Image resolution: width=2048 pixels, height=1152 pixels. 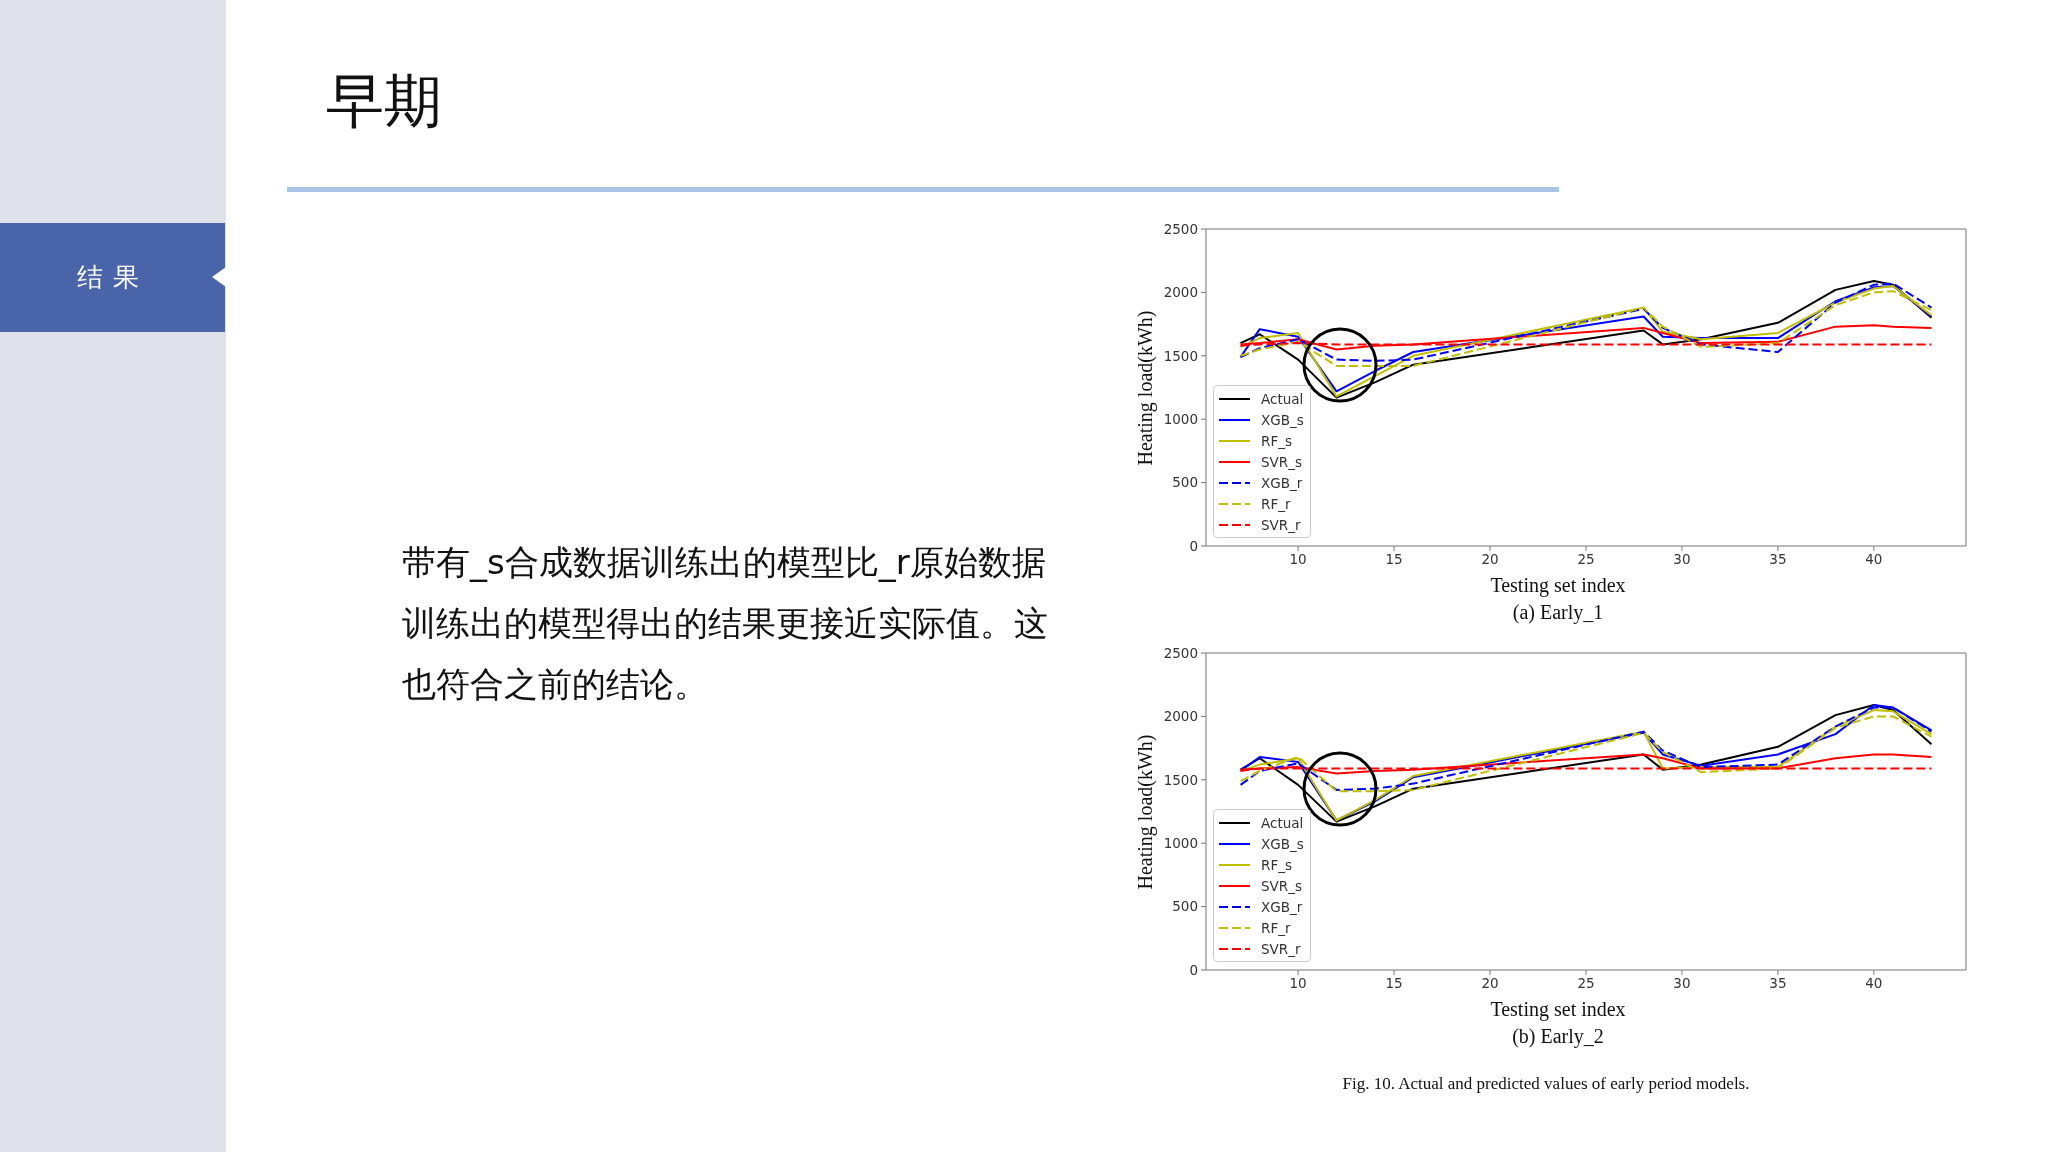 I want to click on text: 早期, so click(x=384, y=101).